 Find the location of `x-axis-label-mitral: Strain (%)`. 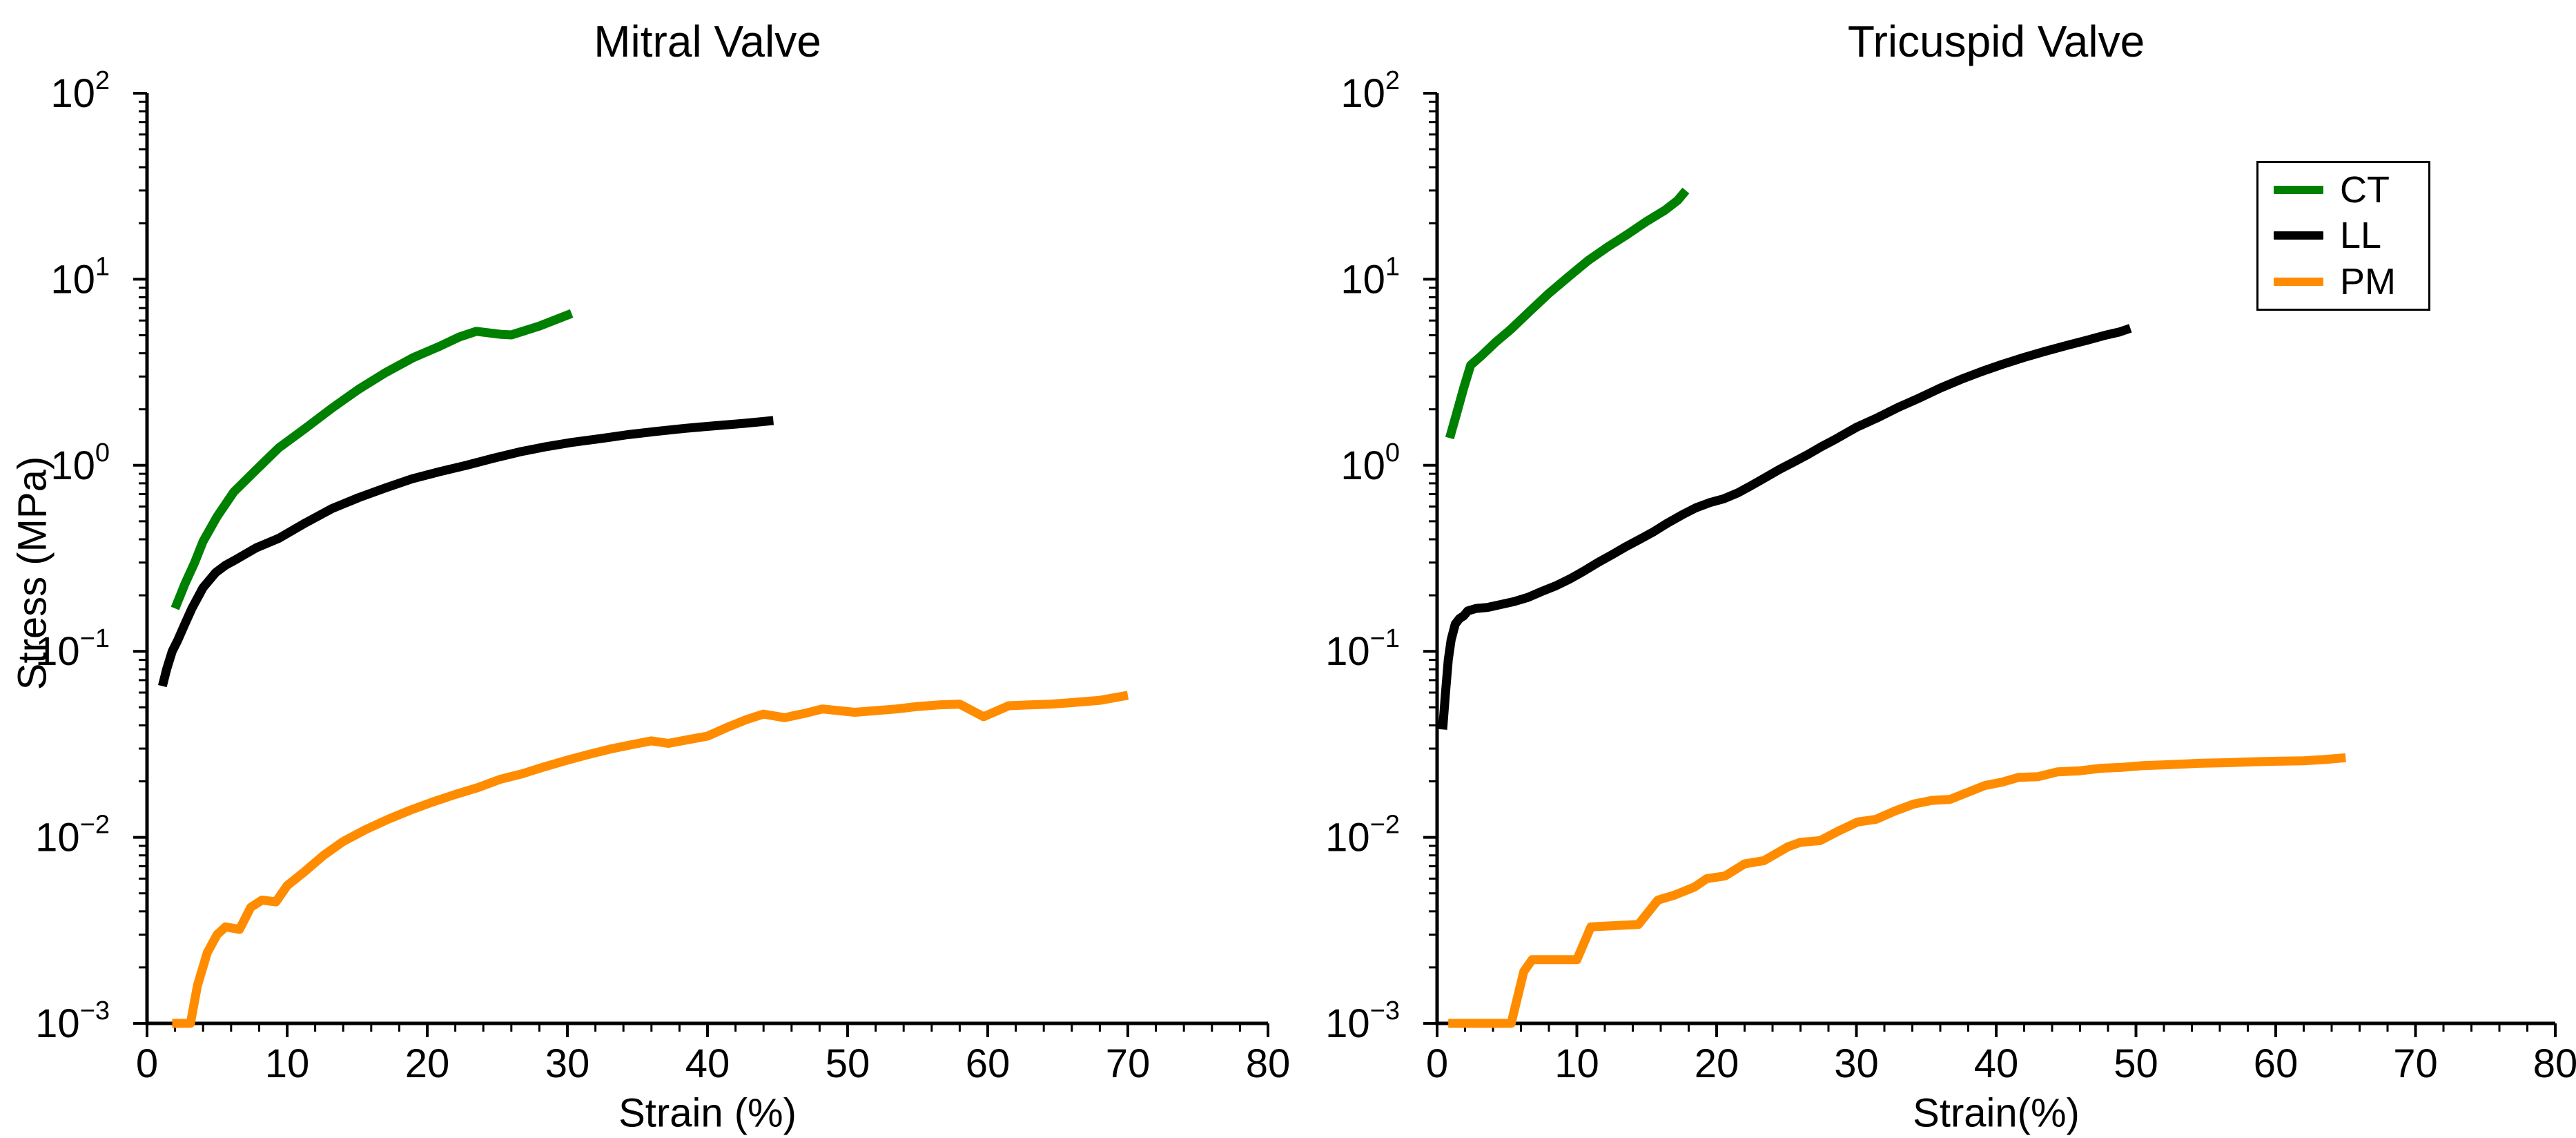

x-axis-label-mitral: Strain (%) is located at coordinates (707, 1113).